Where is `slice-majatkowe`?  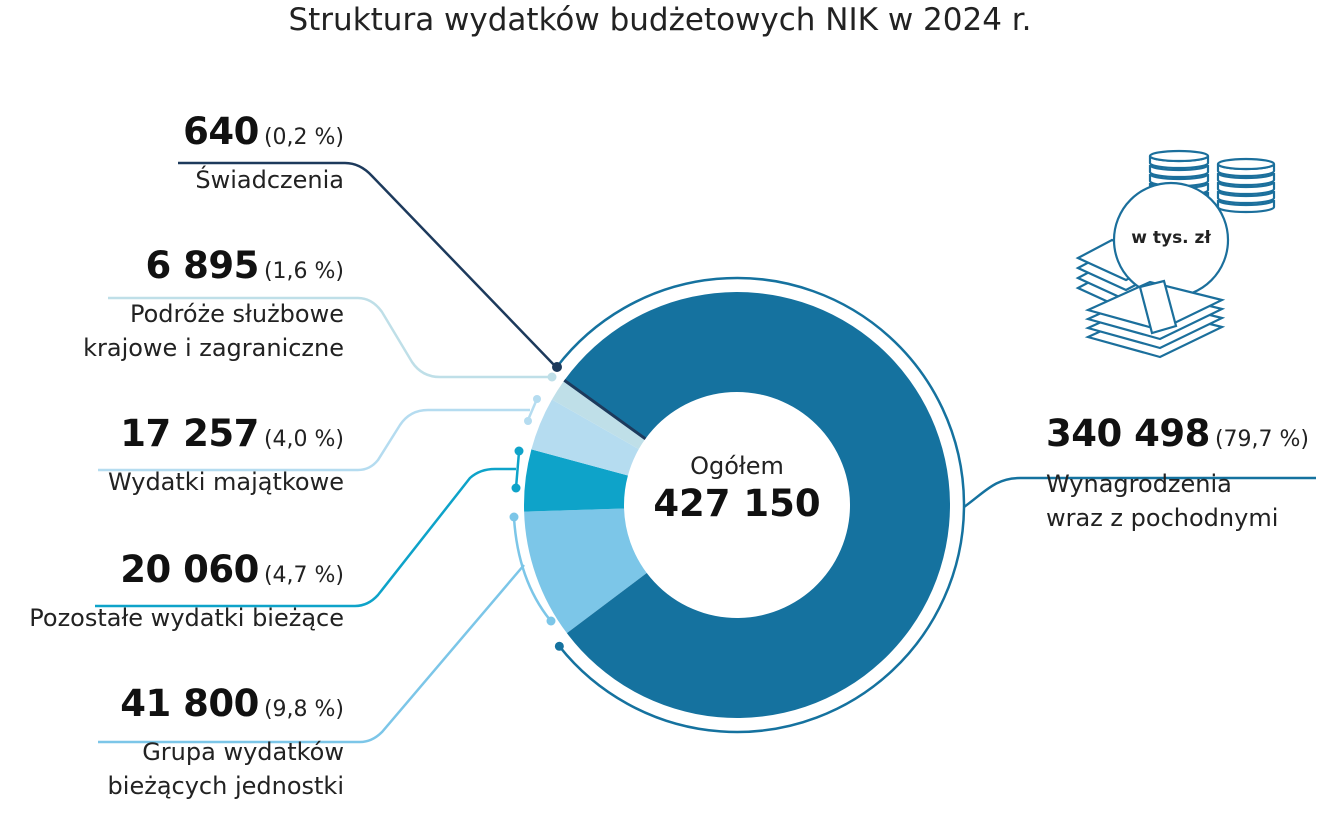
slice-majatkowe is located at coordinates (585, 437).